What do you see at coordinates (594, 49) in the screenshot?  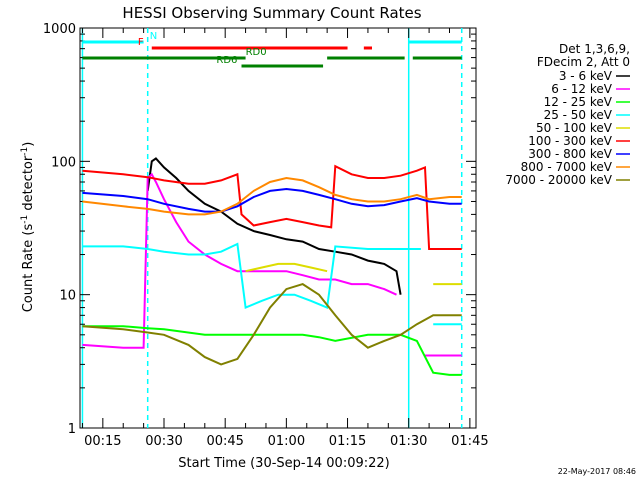 I see `legend-header-line-1: Det 1,3,6,9,` at bounding box center [594, 49].